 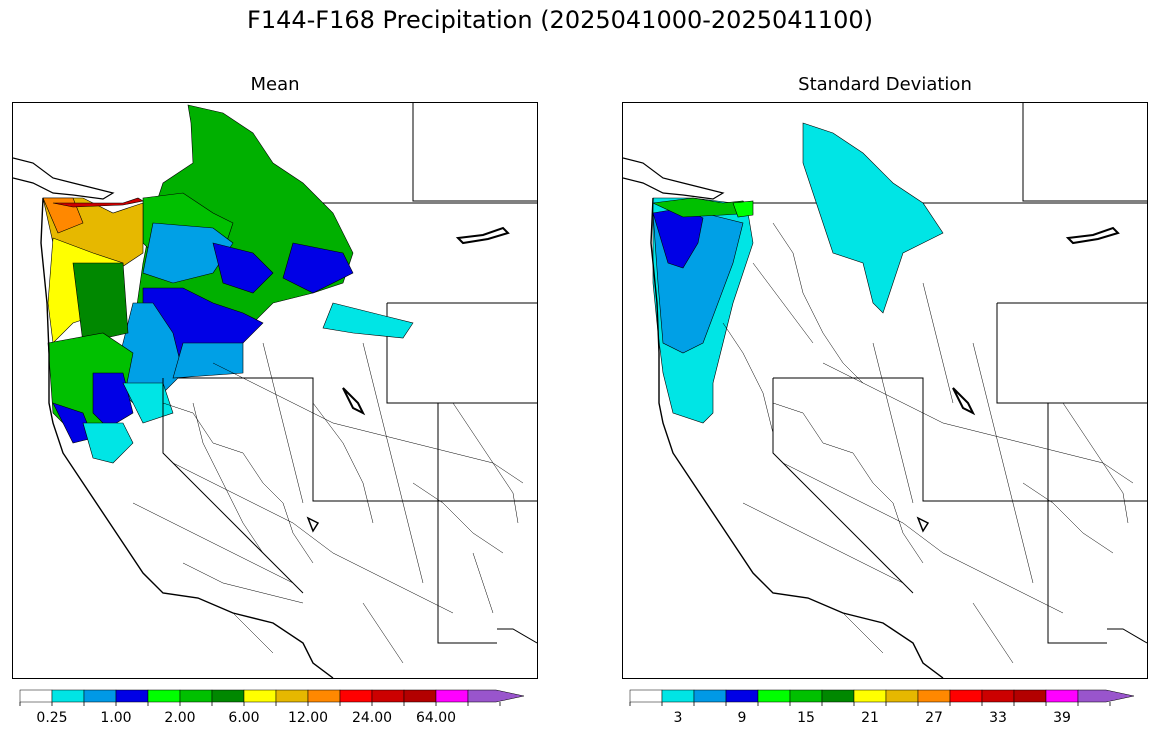 What do you see at coordinates (313, 524) in the screenshot?
I see `lake-mead` at bounding box center [313, 524].